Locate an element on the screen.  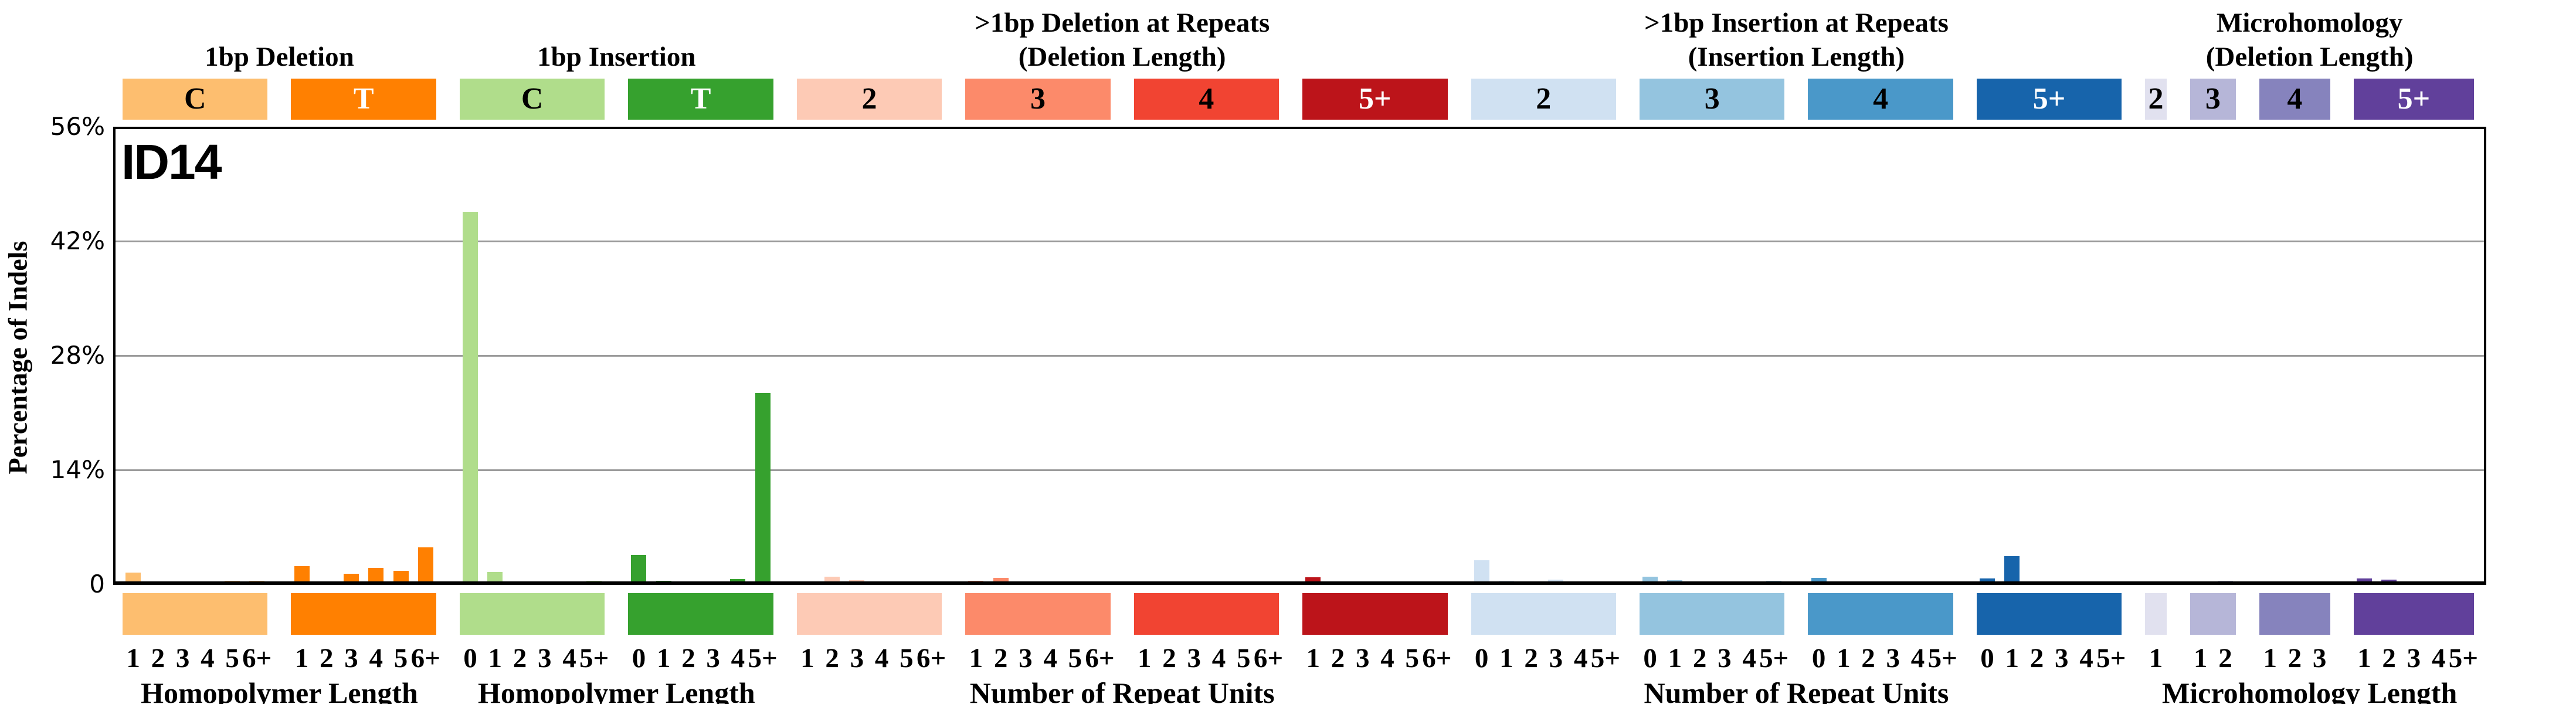
section-x-axis-label: Number of Repeat Units is located at coordinates (1796, 690).